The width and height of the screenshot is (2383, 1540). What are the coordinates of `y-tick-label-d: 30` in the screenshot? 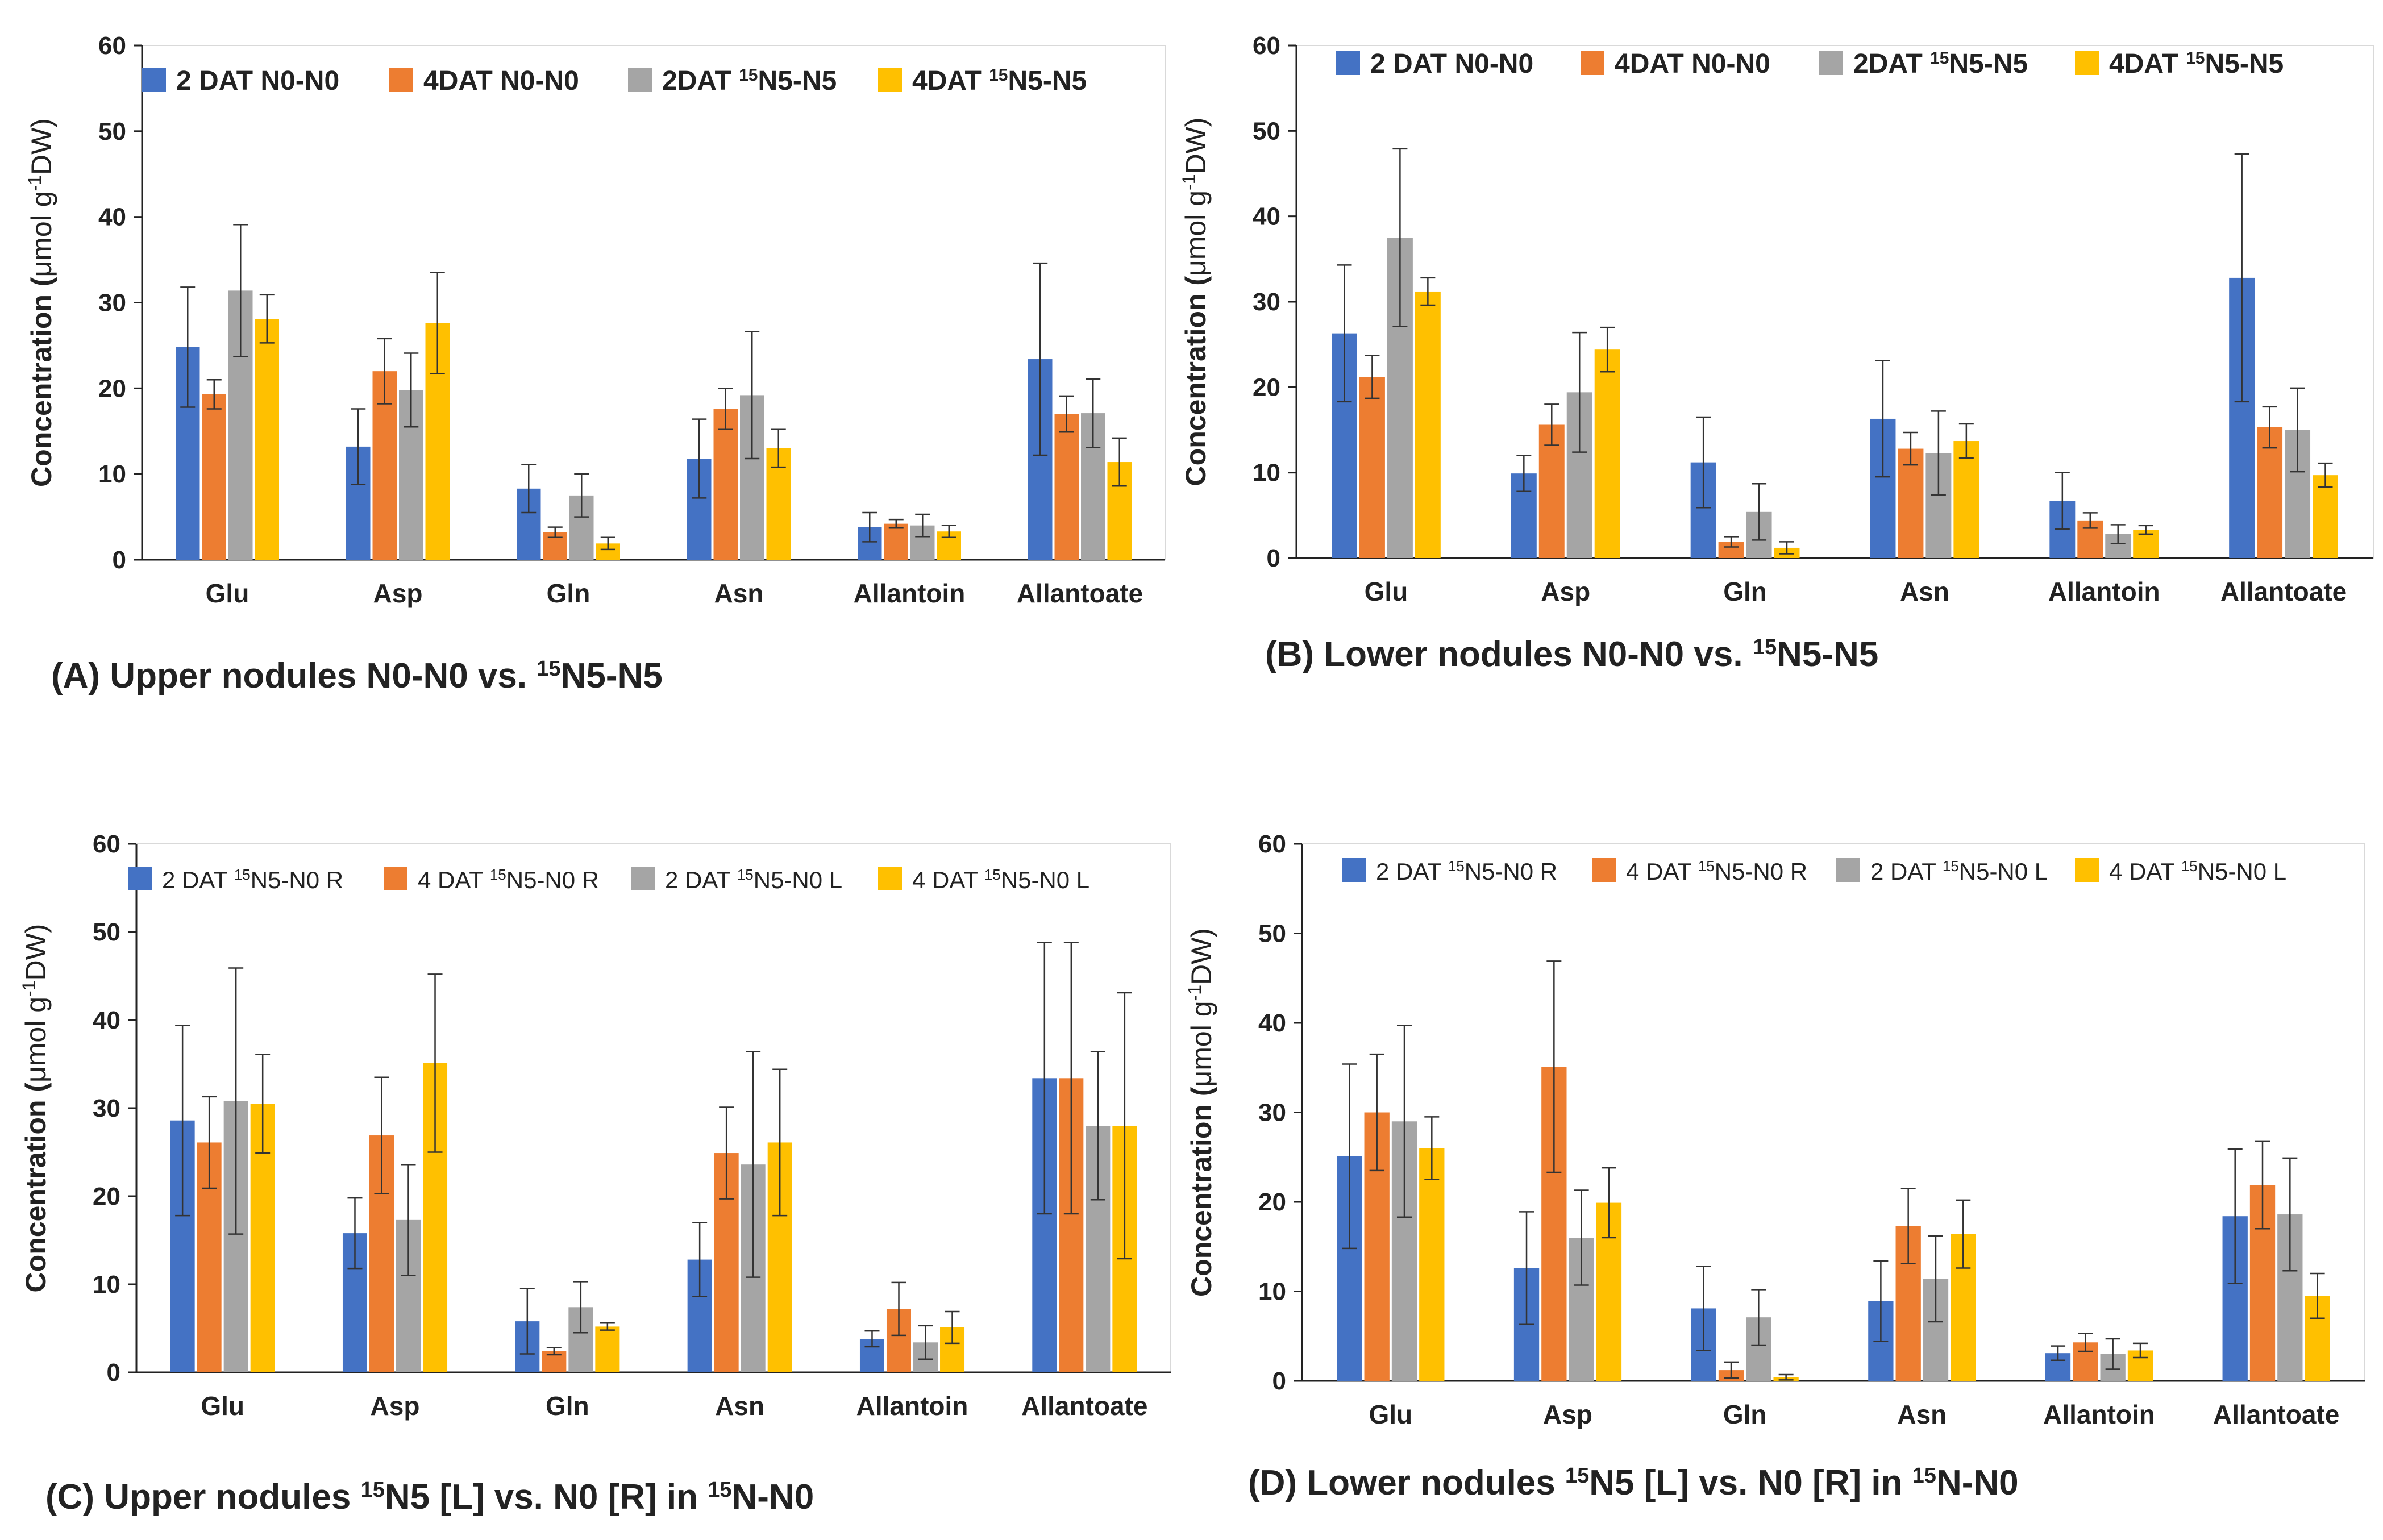 It's located at (1272, 1113).